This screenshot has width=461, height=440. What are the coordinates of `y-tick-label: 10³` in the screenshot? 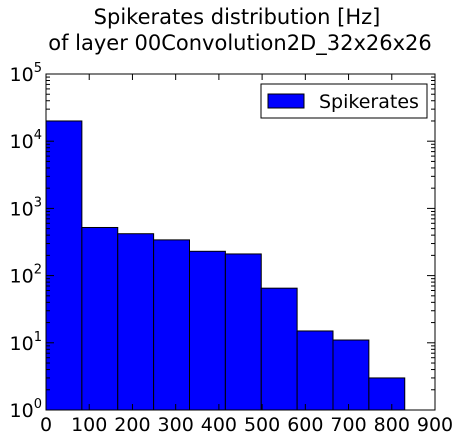 It's located at (26, 207).